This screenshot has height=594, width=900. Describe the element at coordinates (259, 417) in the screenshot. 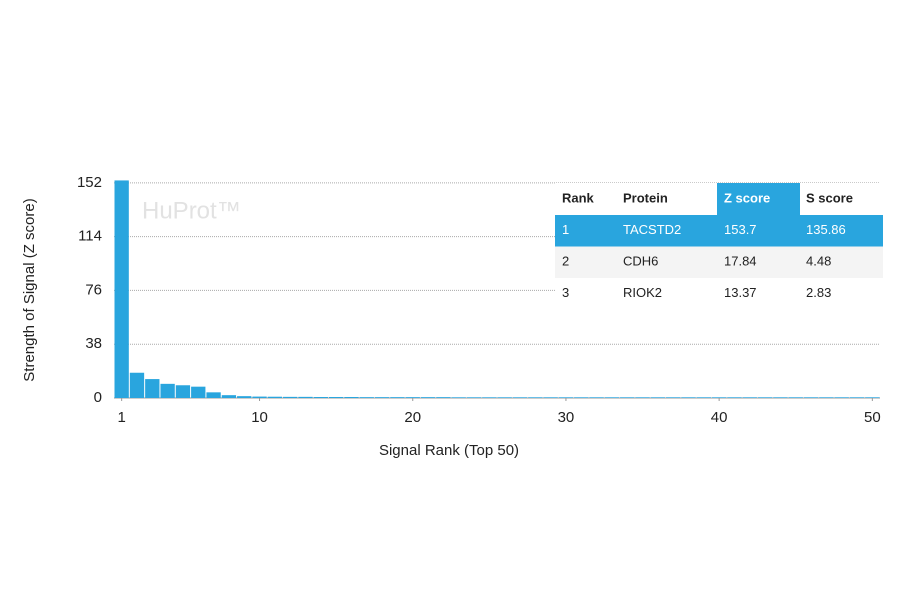

I see `x-tick-label: 10` at that location.